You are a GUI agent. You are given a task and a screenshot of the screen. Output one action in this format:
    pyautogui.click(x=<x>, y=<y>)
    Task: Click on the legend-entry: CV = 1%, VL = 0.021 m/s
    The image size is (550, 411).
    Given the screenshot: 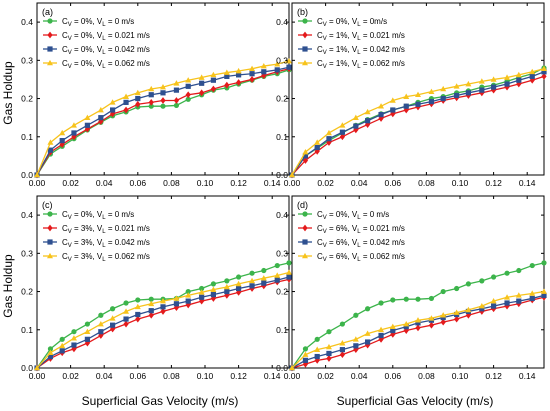 What is the action you would take?
    pyautogui.click(x=361, y=36)
    